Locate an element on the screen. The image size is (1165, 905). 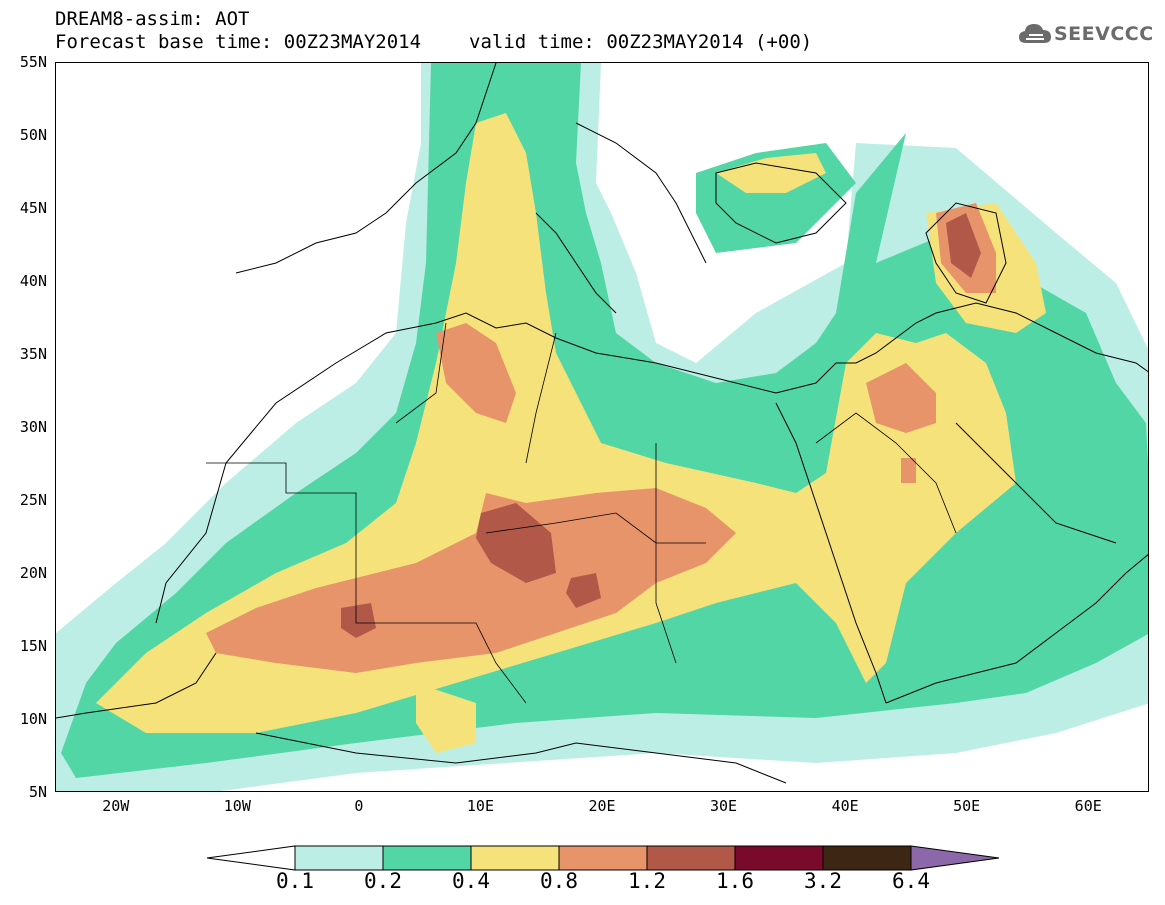
colorbar is located at coordinates (603, 858).